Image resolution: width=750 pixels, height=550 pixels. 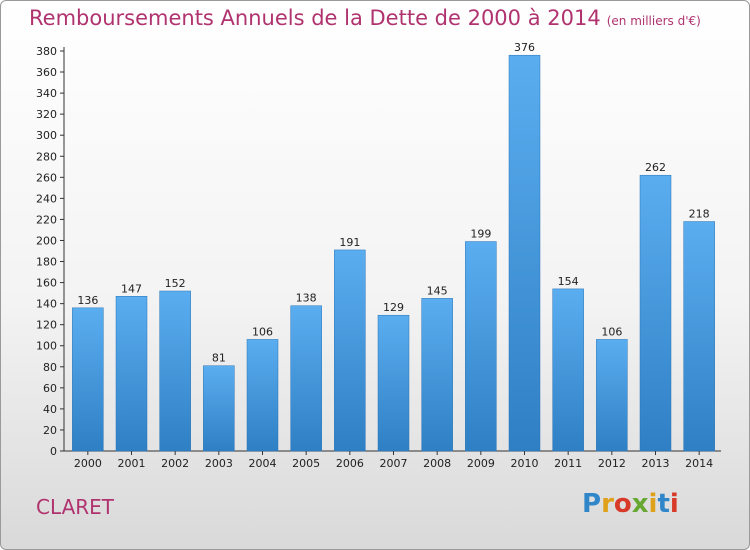 What do you see at coordinates (75, 507) in the screenshot?
I see `town-name: CLARET` at bounding box center [75, 507].